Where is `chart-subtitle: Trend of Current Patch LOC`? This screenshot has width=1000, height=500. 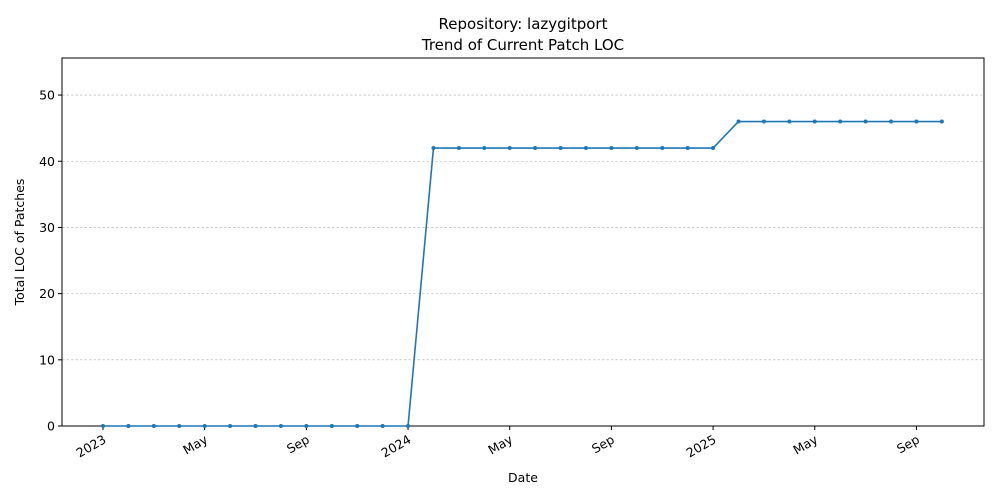 chart-subtitle: Trend of Current Patch LOC is located at coordinates (522, 45).